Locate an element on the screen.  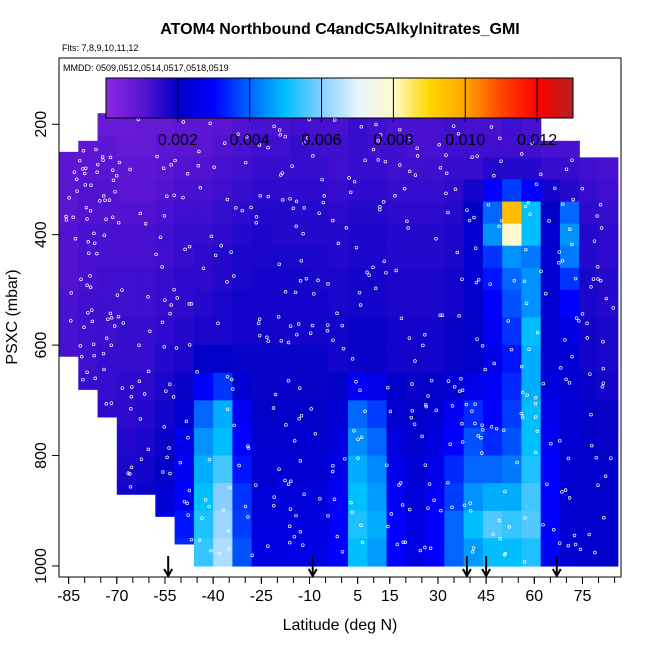
y-tick-label: 400 is located at coordinates (41, 234).